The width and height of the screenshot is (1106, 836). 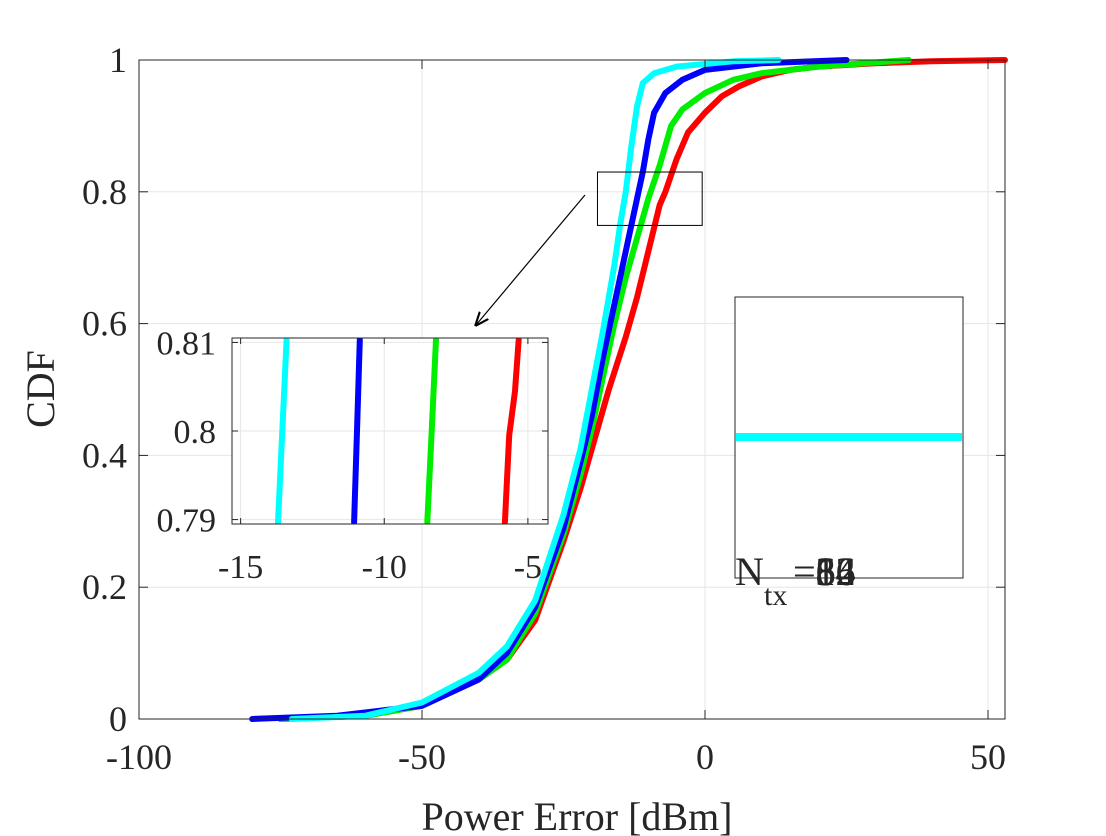 What do you see at coordinates (528, 567) in the screenshot?
I see `inset-xtick-label: -5` at bounding box center [528, 567].